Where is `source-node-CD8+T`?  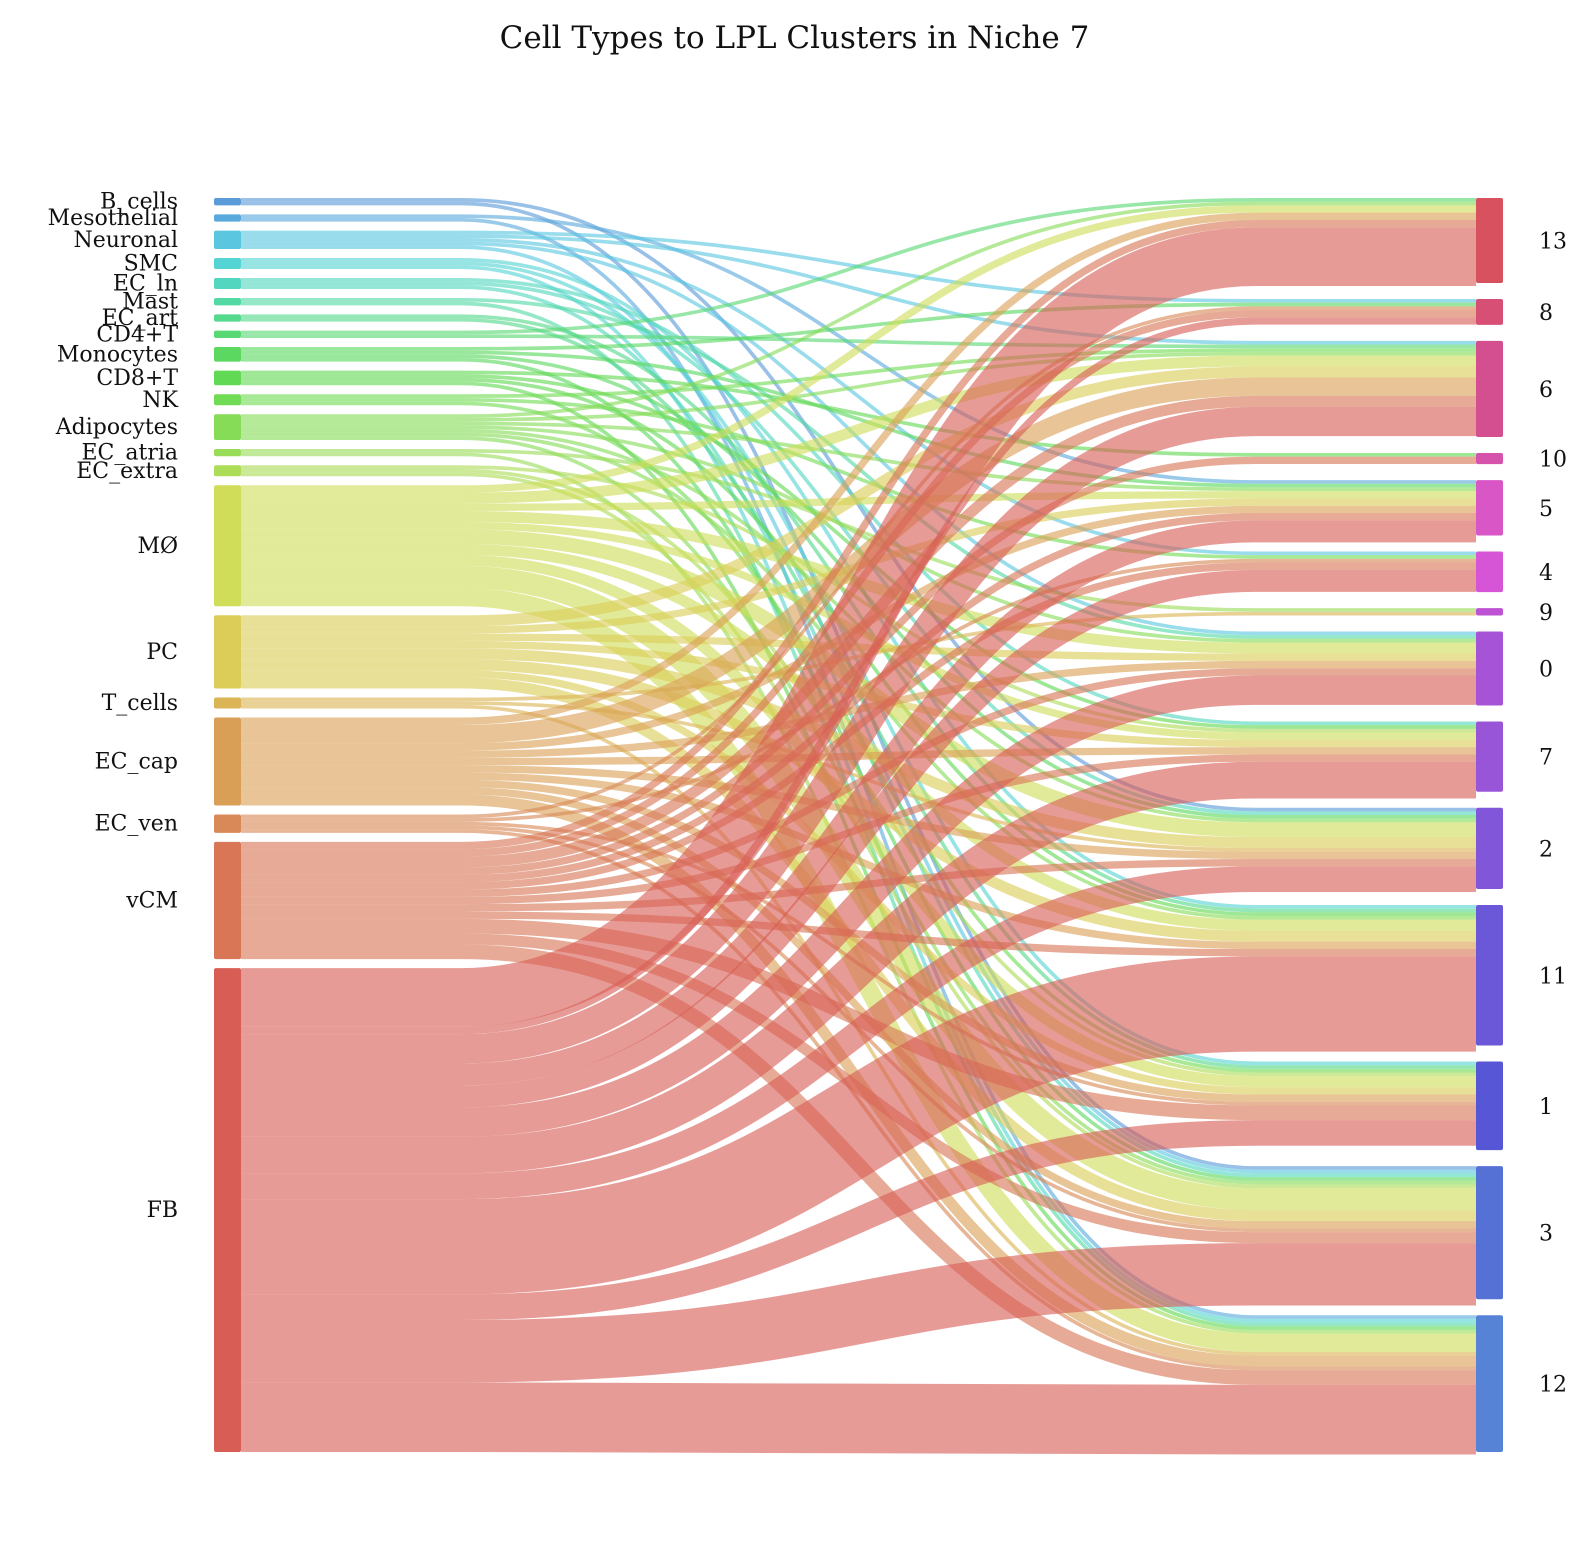
source-node-CD8+T is located at coordinates (227, 378).